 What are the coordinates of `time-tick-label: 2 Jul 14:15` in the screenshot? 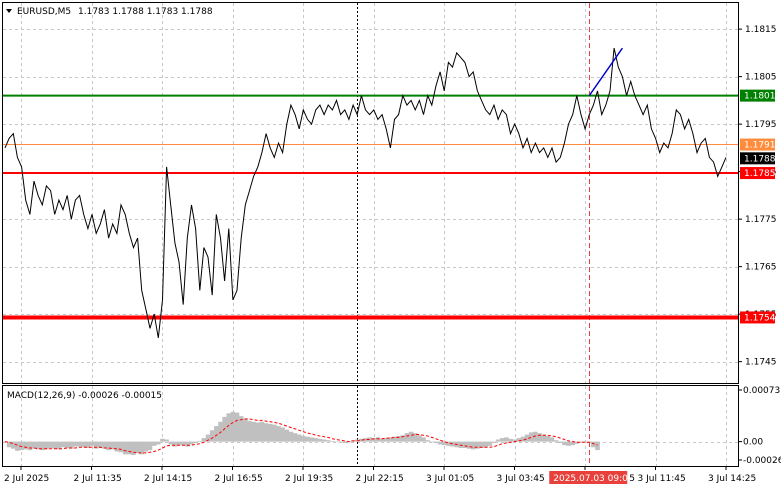 It's located at (168, 479).